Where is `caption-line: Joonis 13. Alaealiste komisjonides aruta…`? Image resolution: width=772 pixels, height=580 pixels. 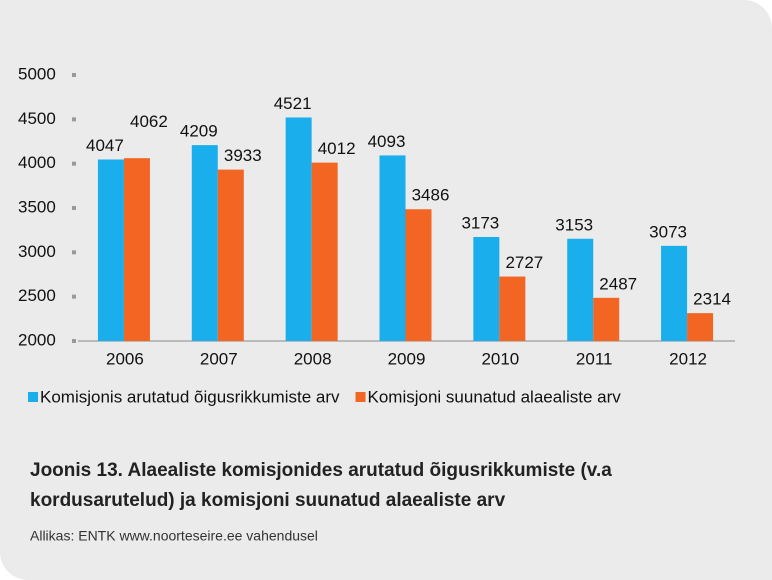 caption-line: Joonis 13. Alaealiste komisjonides aruta… is located at coordinates (321, 470).